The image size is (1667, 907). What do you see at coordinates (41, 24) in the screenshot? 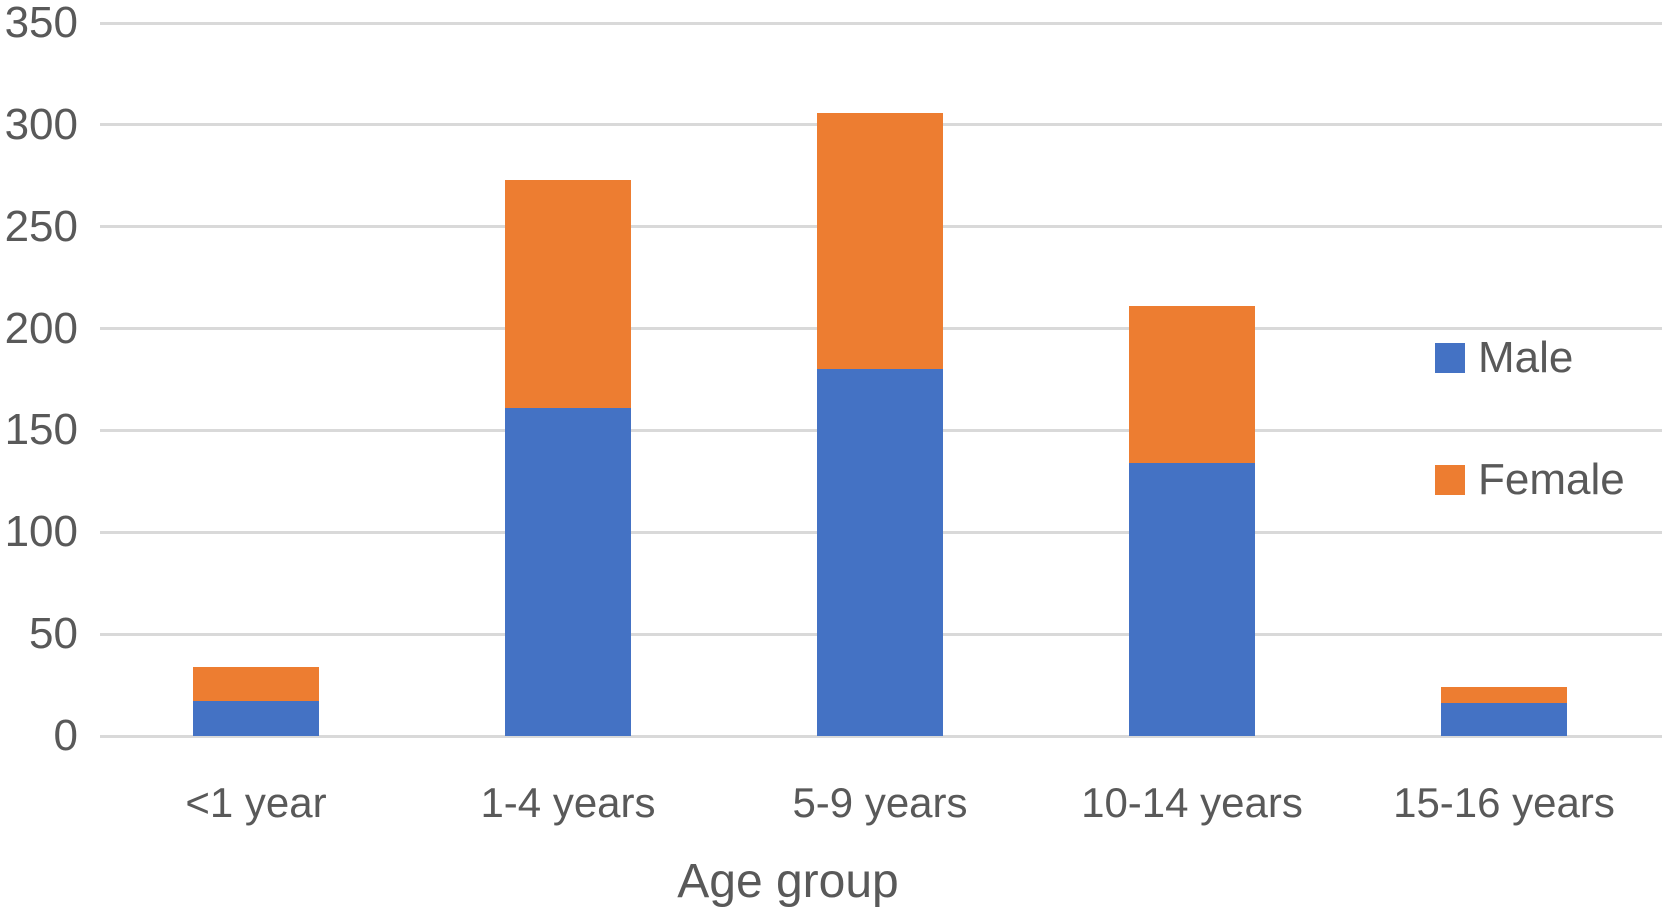
I see `y-tick-label: 350` at bounding box center [41, 24].